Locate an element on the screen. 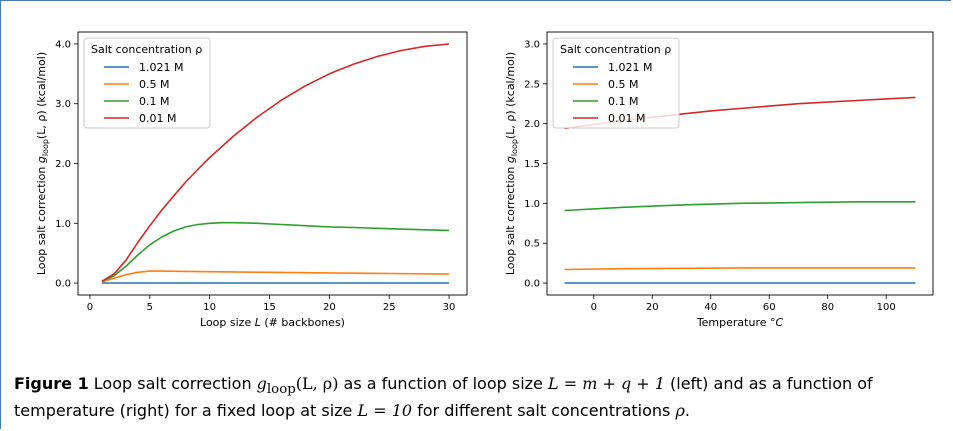  y-tick-label: 2.5 is located at coordinates (532, 84).